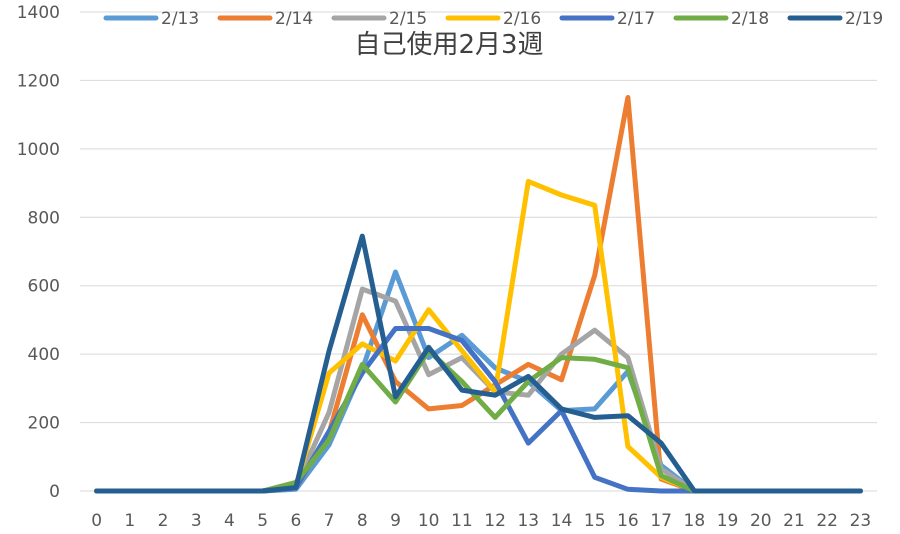  Describe the element at coordinates (229, 521) in the screenshot. I see `x-tick-label: 4` at that location.